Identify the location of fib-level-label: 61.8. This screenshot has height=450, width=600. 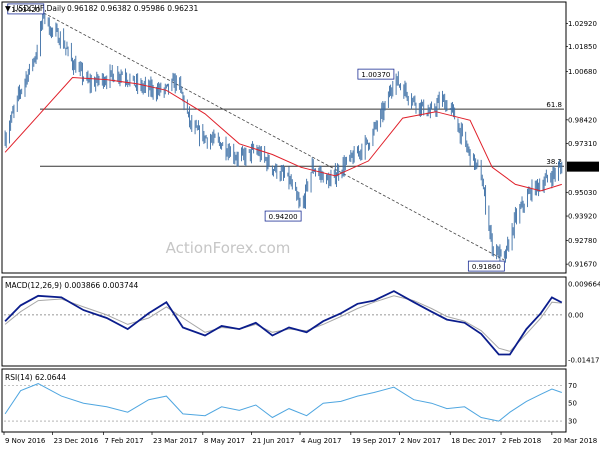
(554, 105).